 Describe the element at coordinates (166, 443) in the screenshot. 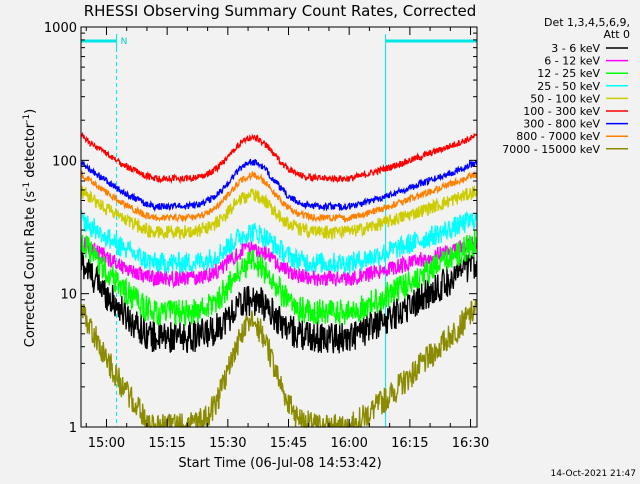

I see `x-tick-label: 15:15` at that location.